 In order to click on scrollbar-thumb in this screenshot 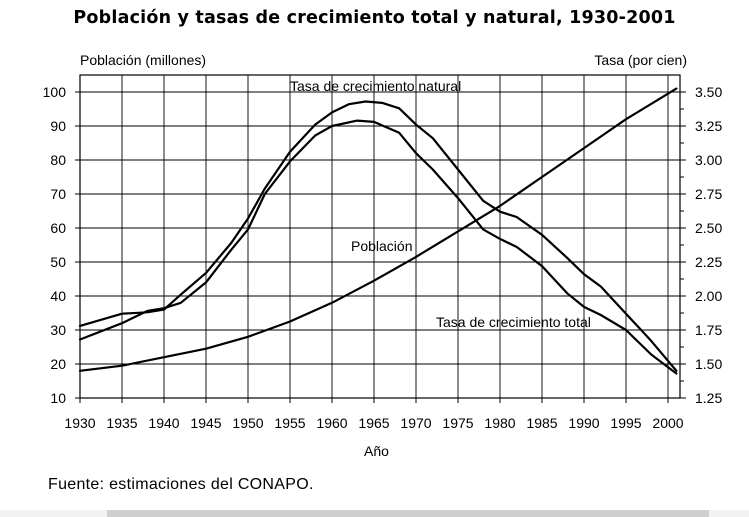, I will do `click(408, 513)`.